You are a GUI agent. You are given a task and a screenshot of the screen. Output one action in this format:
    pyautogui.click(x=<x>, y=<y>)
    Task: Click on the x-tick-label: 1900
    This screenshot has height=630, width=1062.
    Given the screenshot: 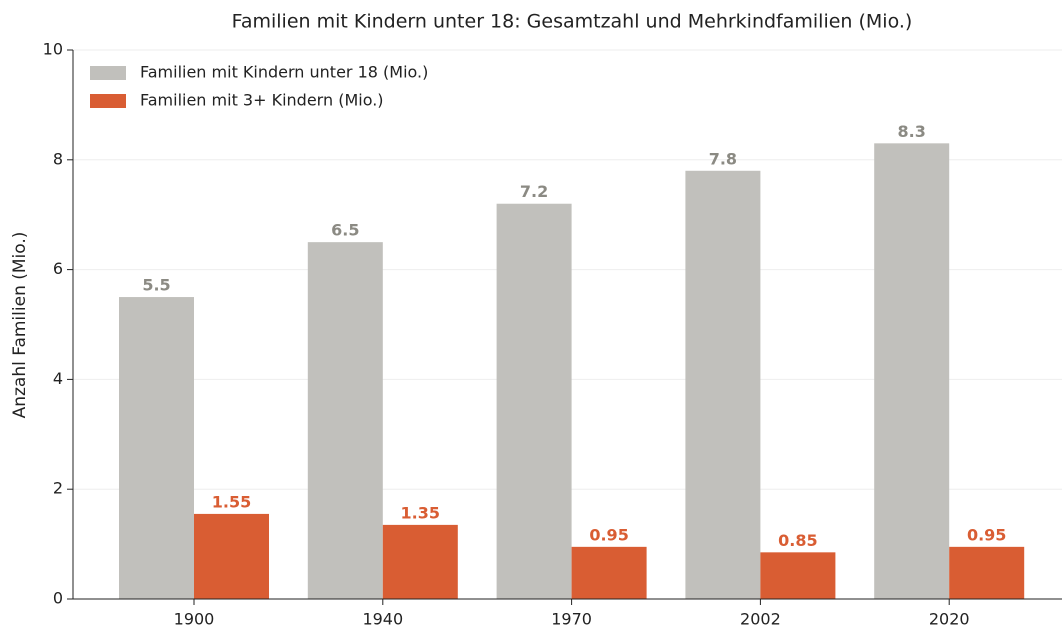 What is the action you would take?
    pyautogui.click(x=194, y=619)
    